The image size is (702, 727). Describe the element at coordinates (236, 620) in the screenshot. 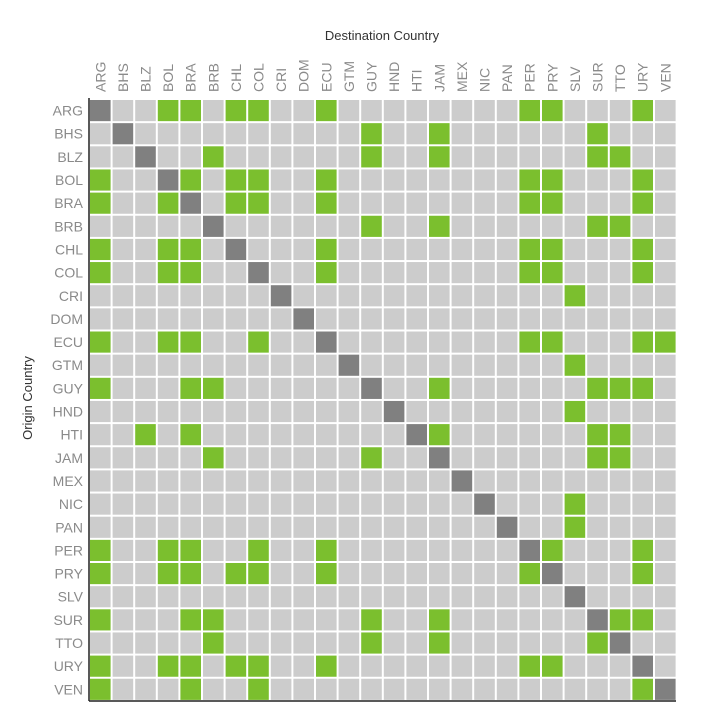

I see `cell-sur-chl` at that location.